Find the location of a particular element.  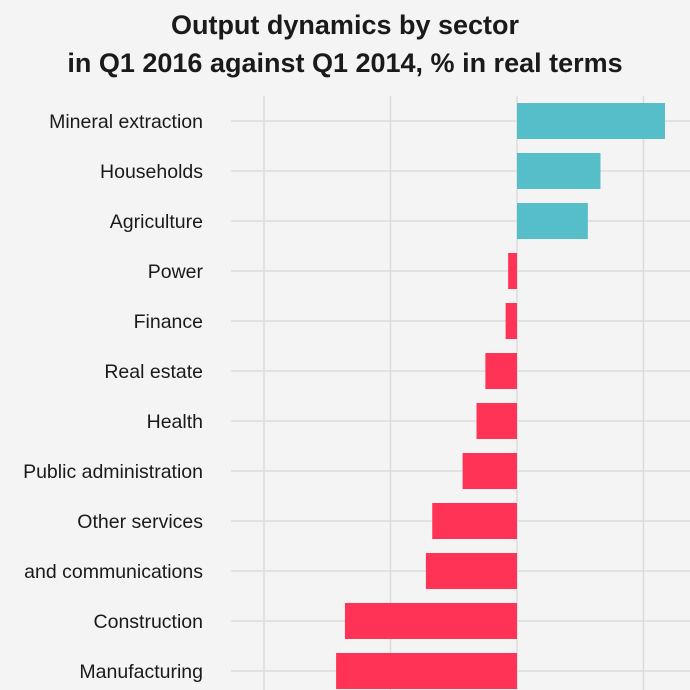

category-label: Real estate is located at coordinates (153, 372).